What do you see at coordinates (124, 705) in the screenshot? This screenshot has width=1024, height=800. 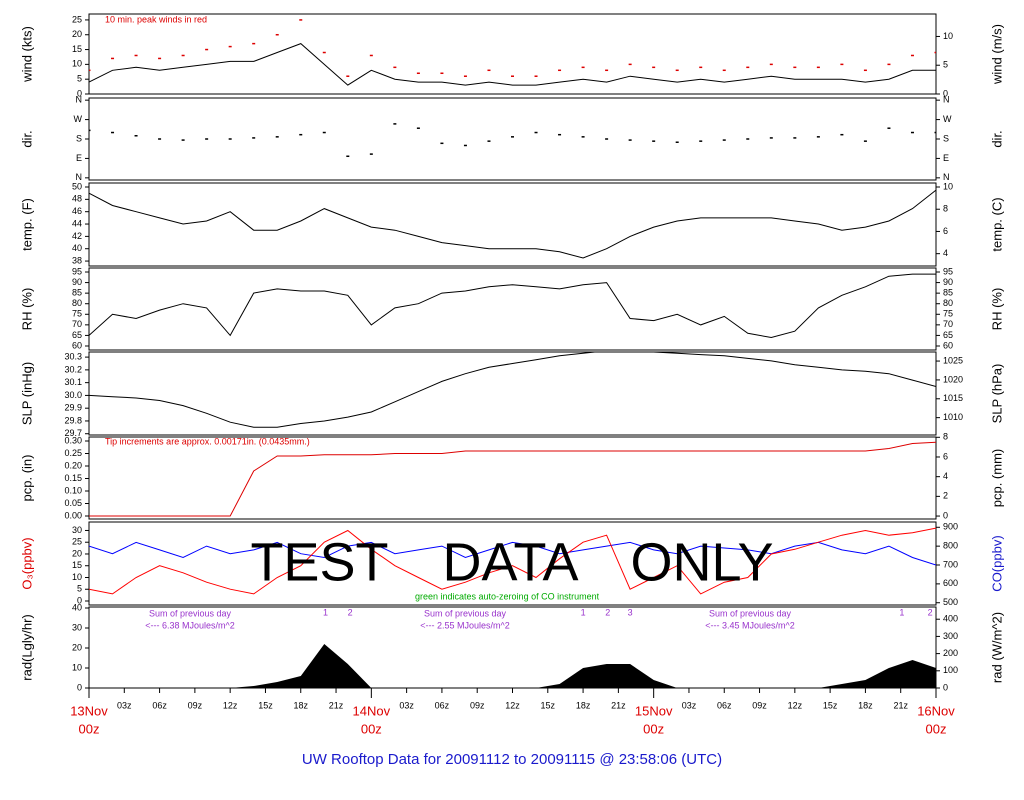 I see `x-tick-label: 03z` at bounding box center [124, 705].